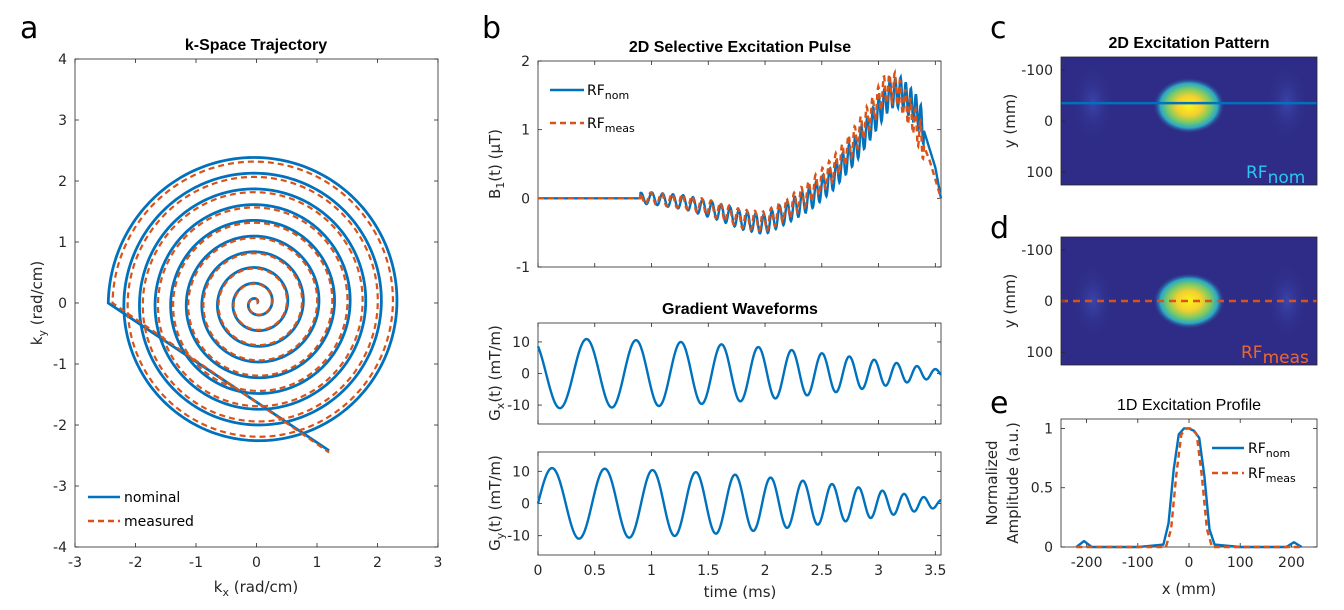 This screenshot has width=1344, height=610. Describe the element at coordinates (62, 60) in the screenshot. I see `panel-a-ytick-label: 4` at that location.